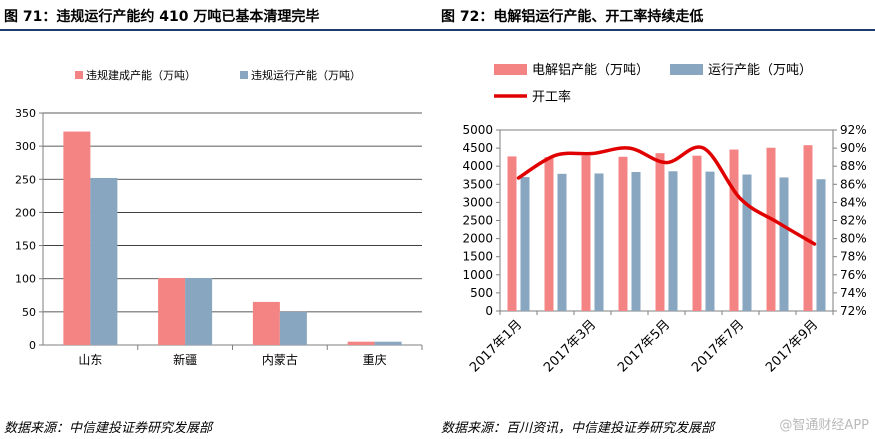  Describe the element at coordinates (90, 360) in the screenshot. I see `x-tick-label: 山东` at that location.